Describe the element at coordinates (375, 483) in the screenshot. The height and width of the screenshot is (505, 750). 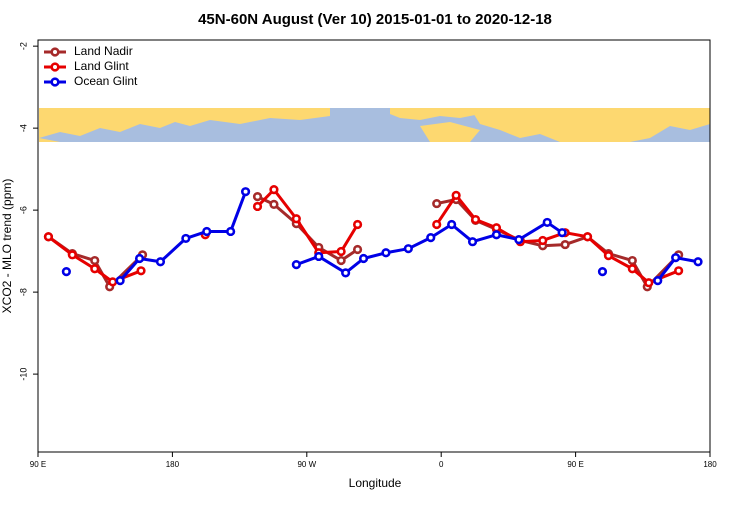
I see `x-axis-label: Longitude` at that location.